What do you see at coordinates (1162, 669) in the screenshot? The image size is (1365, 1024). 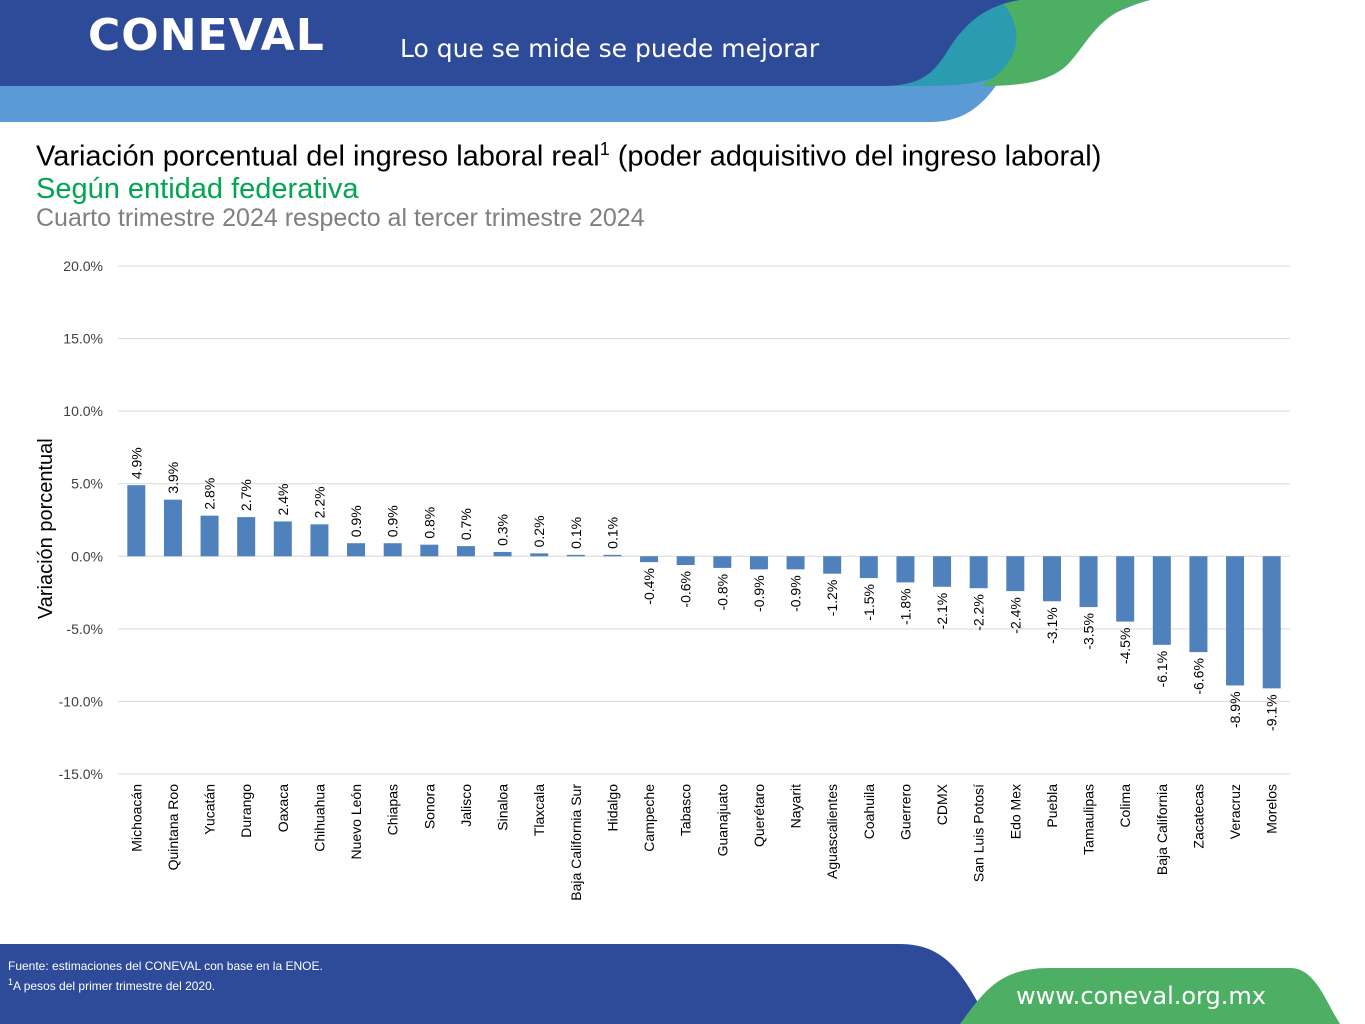 I see `data-label: -6.1%` at bounding box center [1162, 669].